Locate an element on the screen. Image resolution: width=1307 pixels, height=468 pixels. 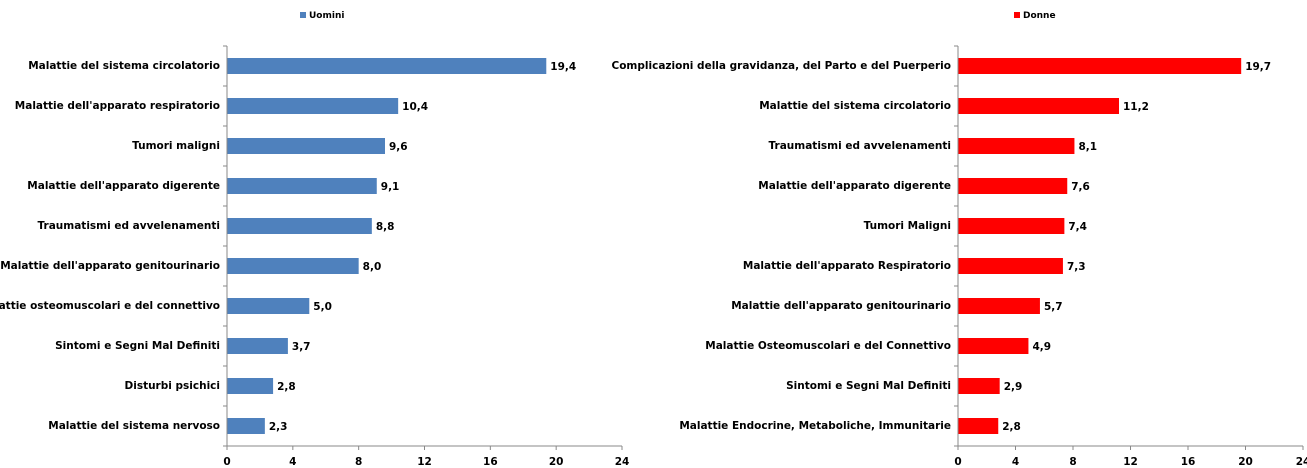
category-label: Malattie Osteomuscolari e del Connettivo is located at coordinates (828, 346).